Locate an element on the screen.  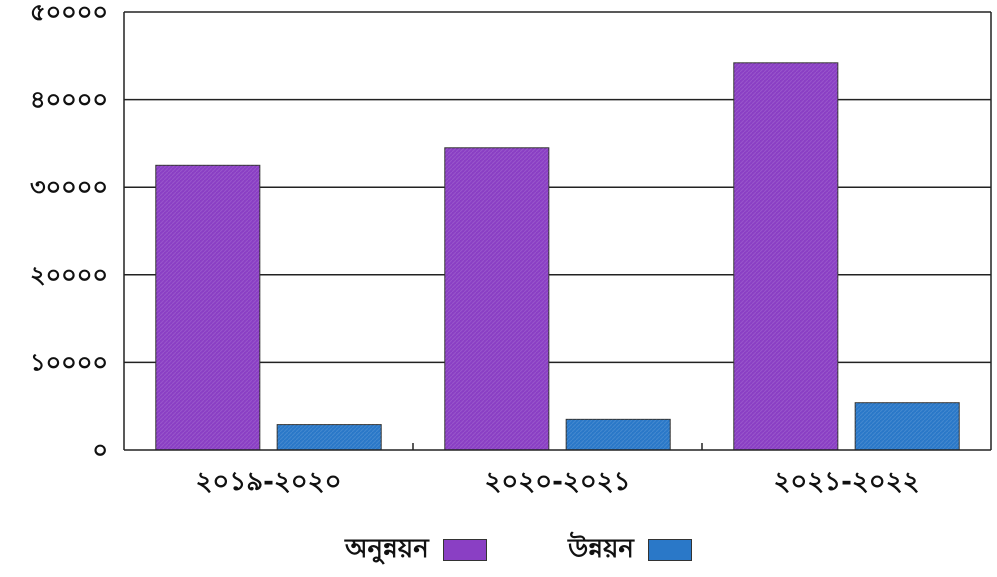
legend-item-series-2: উন্নয়ন is located at coordinates (630, 550).